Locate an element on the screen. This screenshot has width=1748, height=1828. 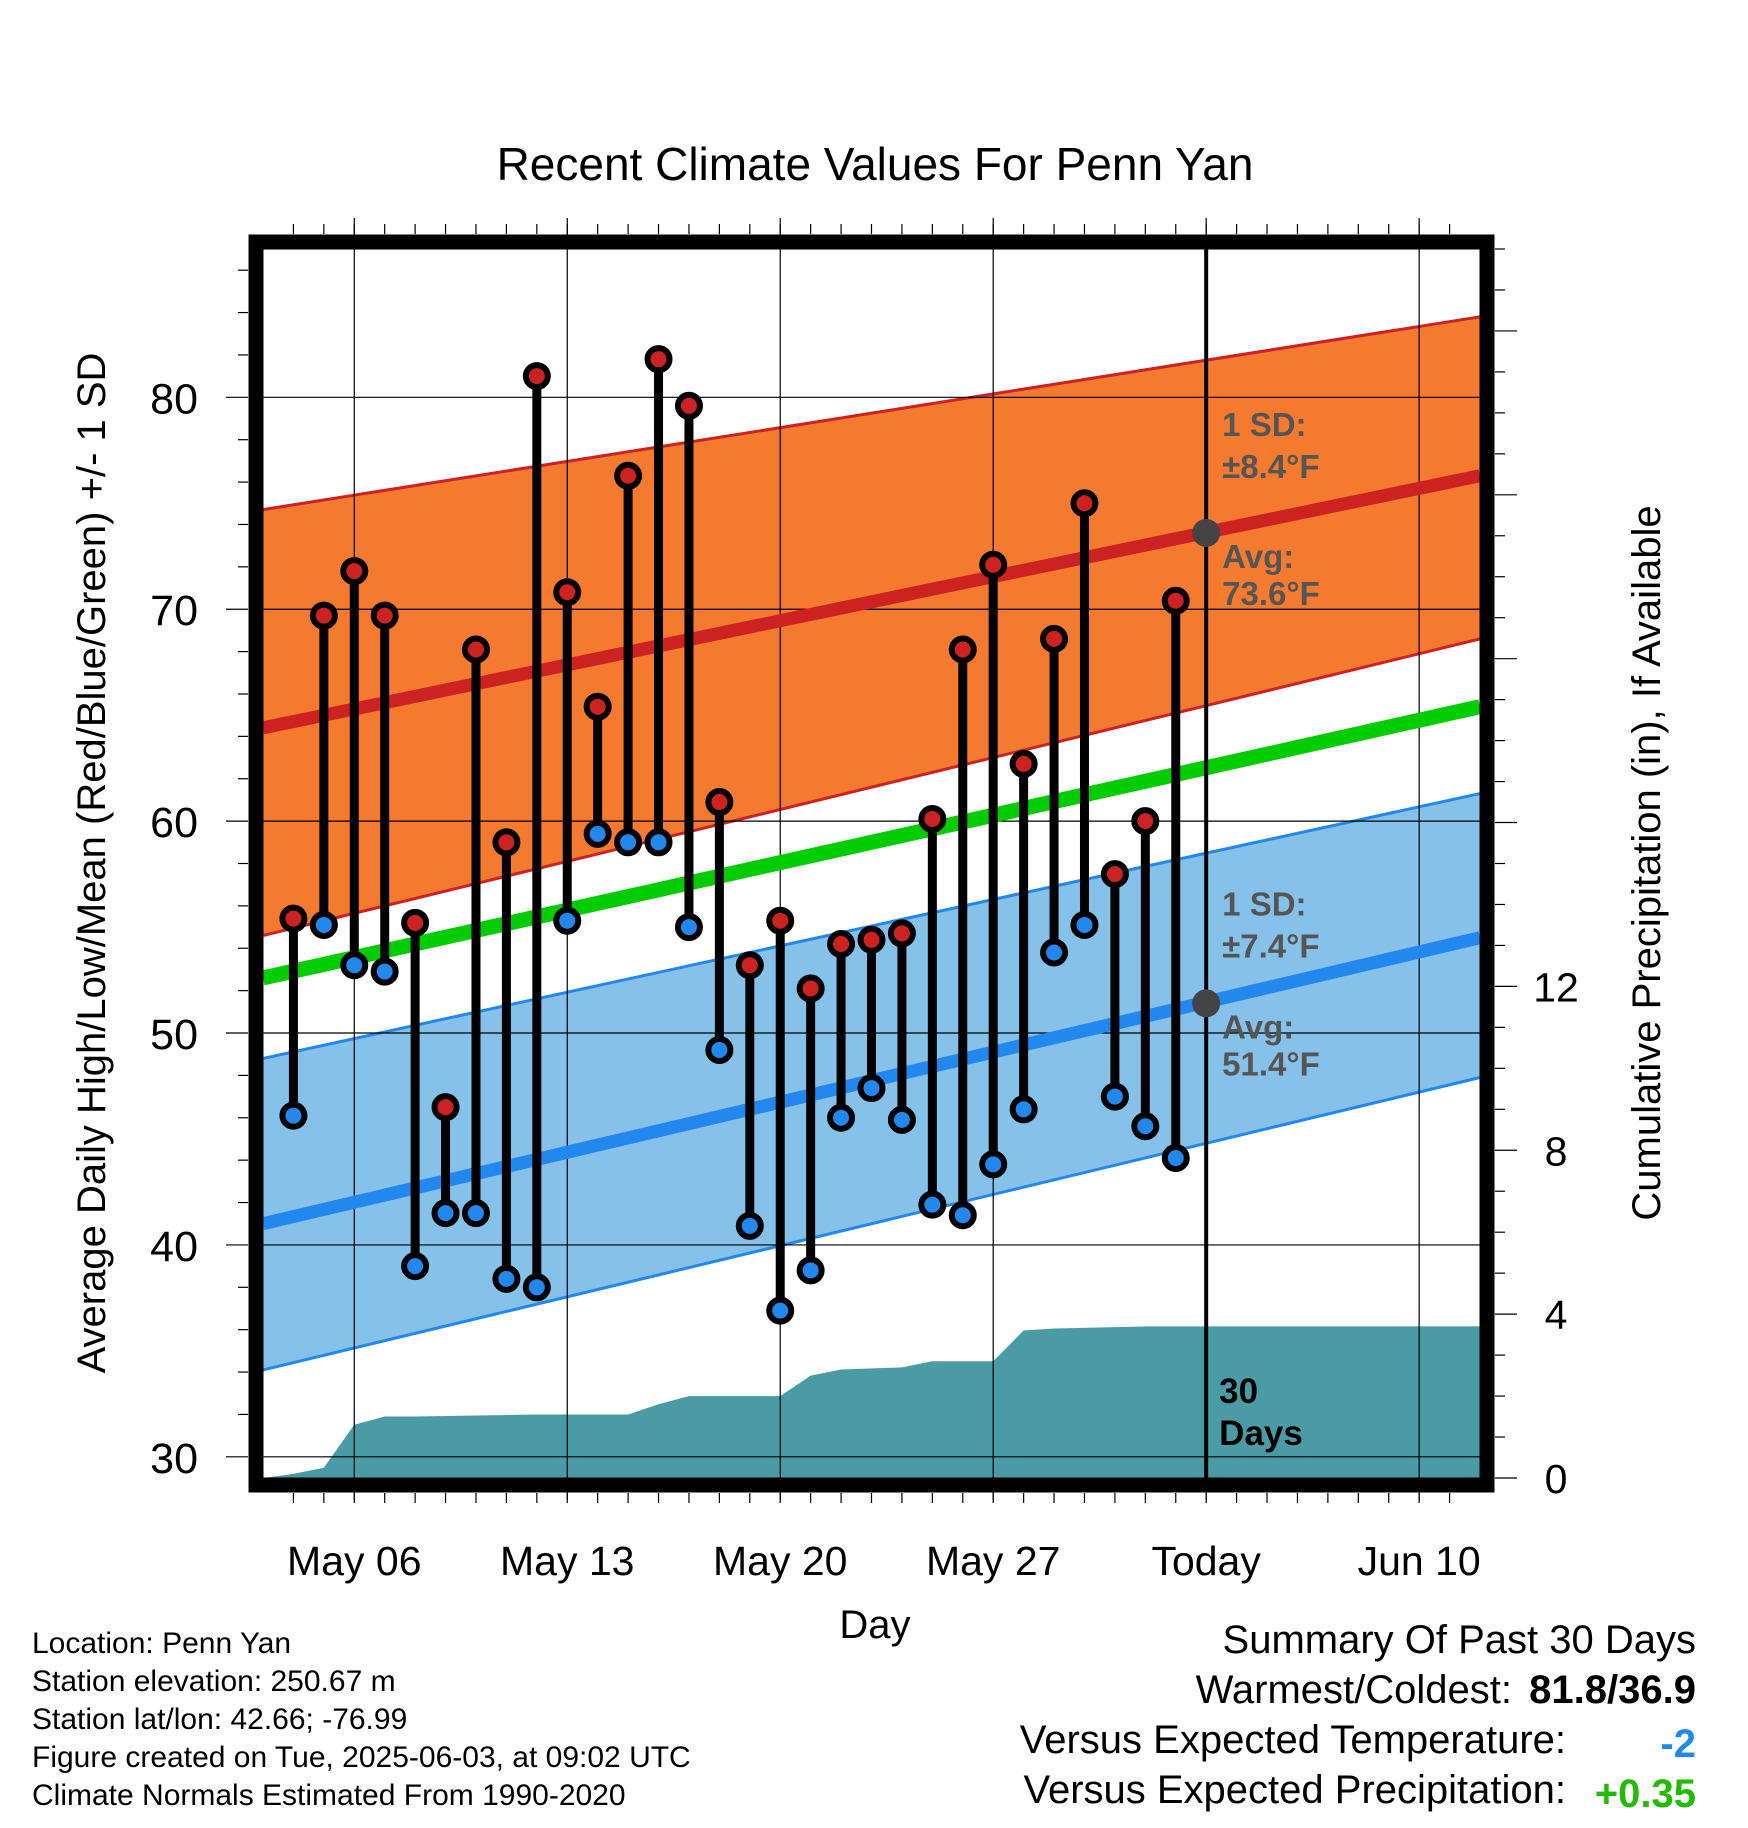
x-tick-label-may-06: May 06 is located at coordinates (354, 1561).